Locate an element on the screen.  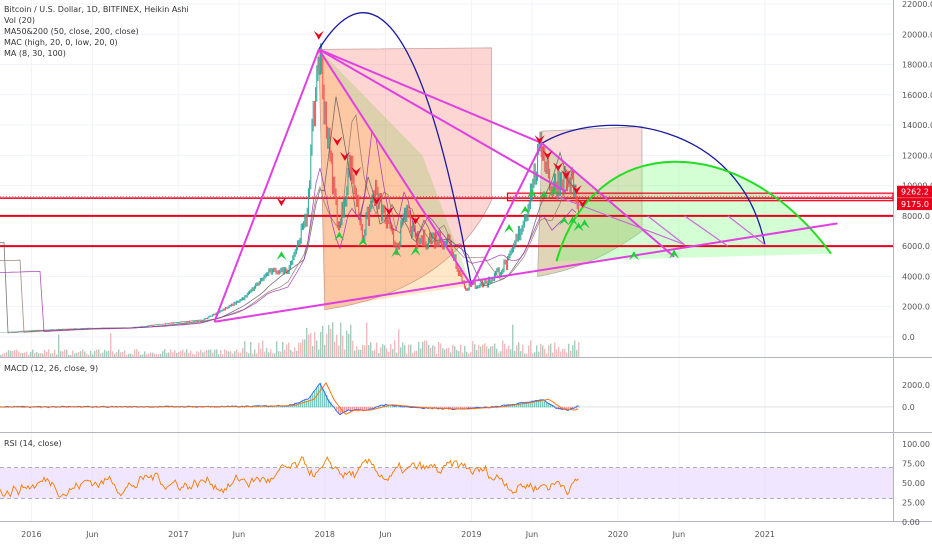
navy-arc-2019 is located at coordinates (653, 184).